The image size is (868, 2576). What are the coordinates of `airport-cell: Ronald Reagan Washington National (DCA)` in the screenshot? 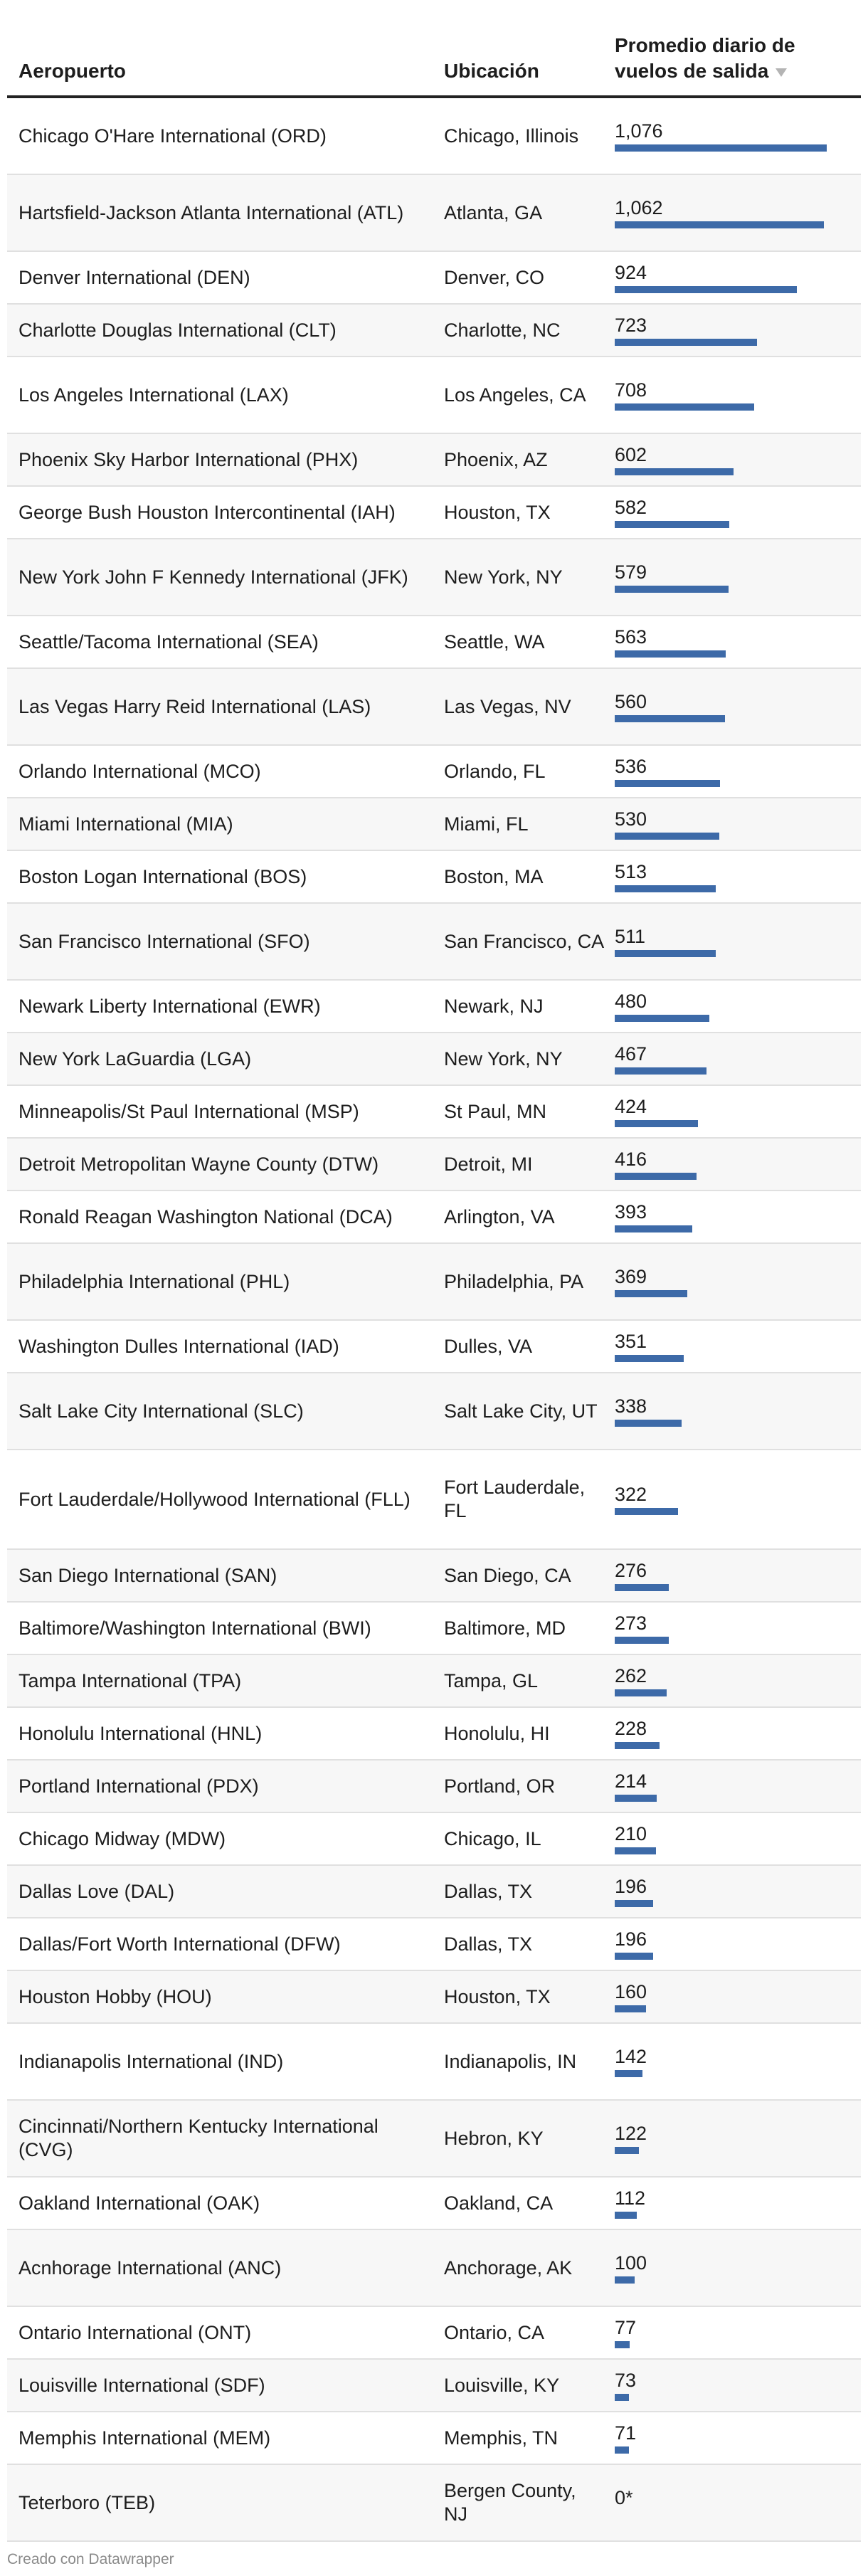 It's located at (206, 1216).